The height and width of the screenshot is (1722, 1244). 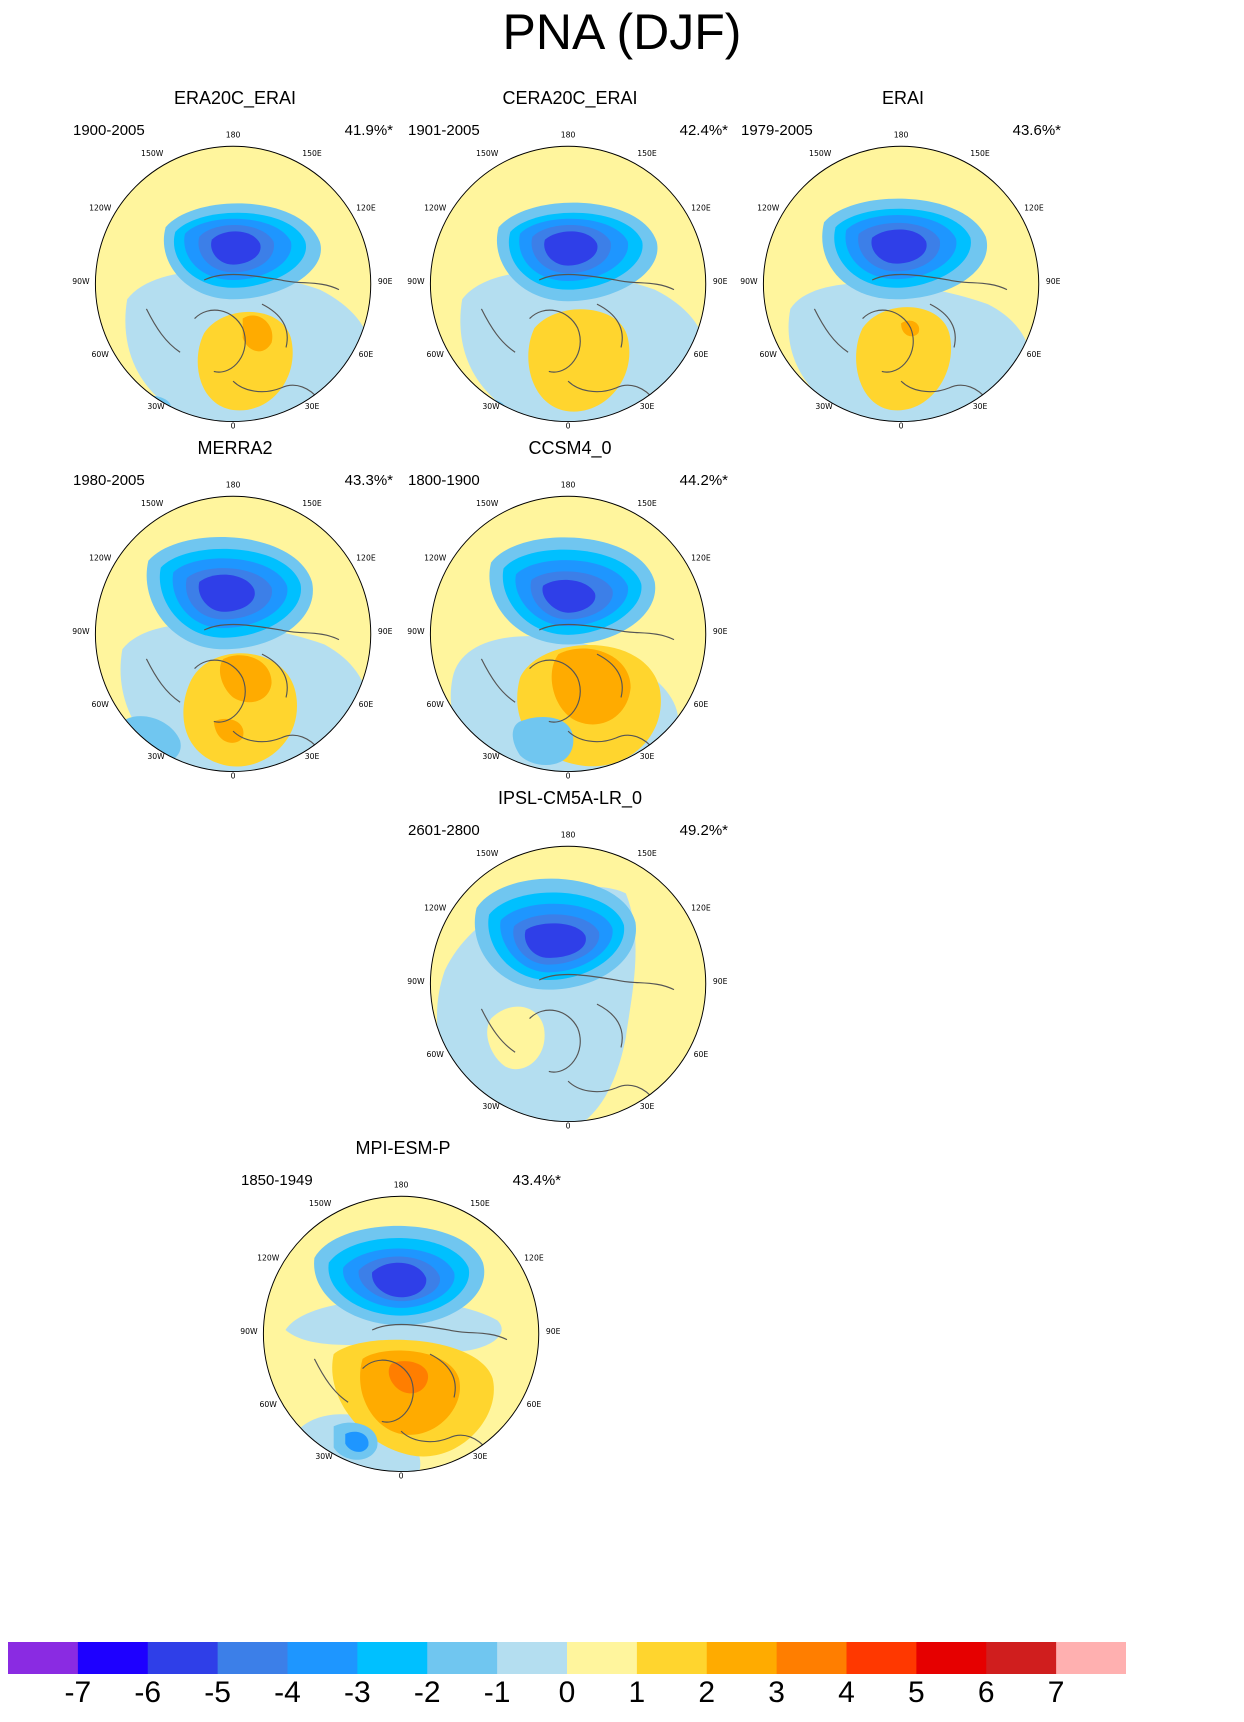 What do you see at coordinates (901, 425) in the screenshot?
I see `longitude-label: 0` at bounding box center [901, 425].